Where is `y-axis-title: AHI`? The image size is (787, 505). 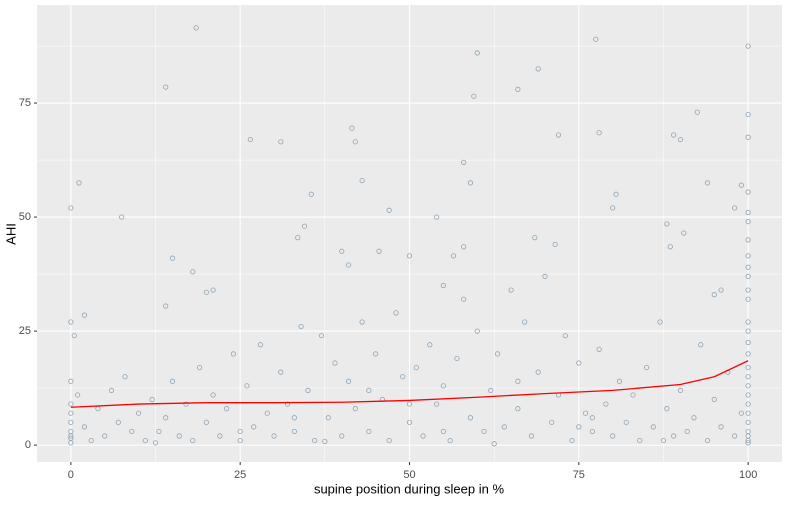
y-axis-title: AHI is located at coordinates (10, 234).